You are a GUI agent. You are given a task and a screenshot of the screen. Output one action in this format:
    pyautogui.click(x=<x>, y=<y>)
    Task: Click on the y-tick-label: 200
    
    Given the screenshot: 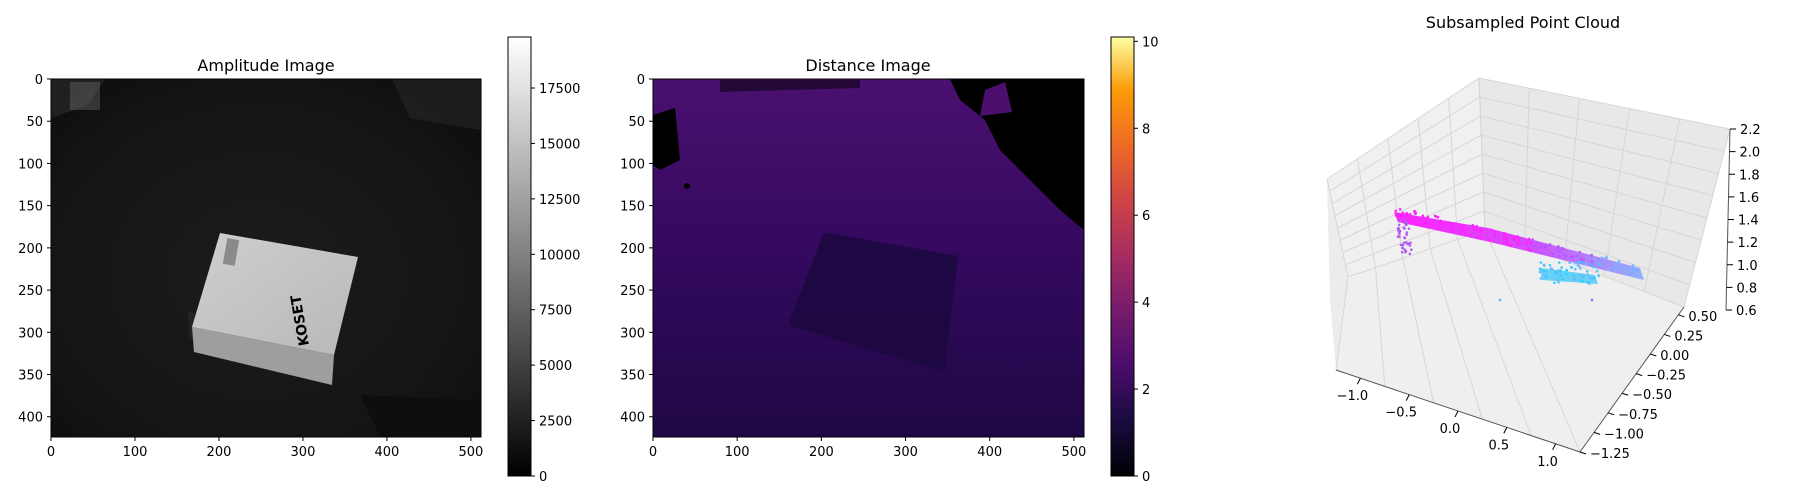 What is the action you would take?
    pyautogui.click(x=30, y=249)
    